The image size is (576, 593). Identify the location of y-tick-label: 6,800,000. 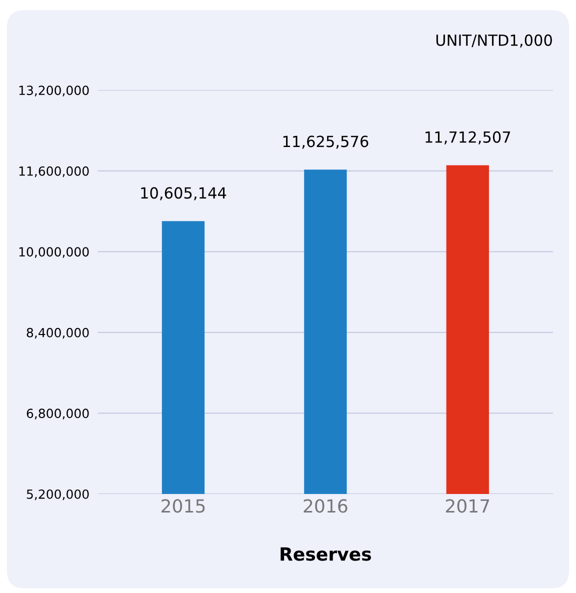
(57, 414).